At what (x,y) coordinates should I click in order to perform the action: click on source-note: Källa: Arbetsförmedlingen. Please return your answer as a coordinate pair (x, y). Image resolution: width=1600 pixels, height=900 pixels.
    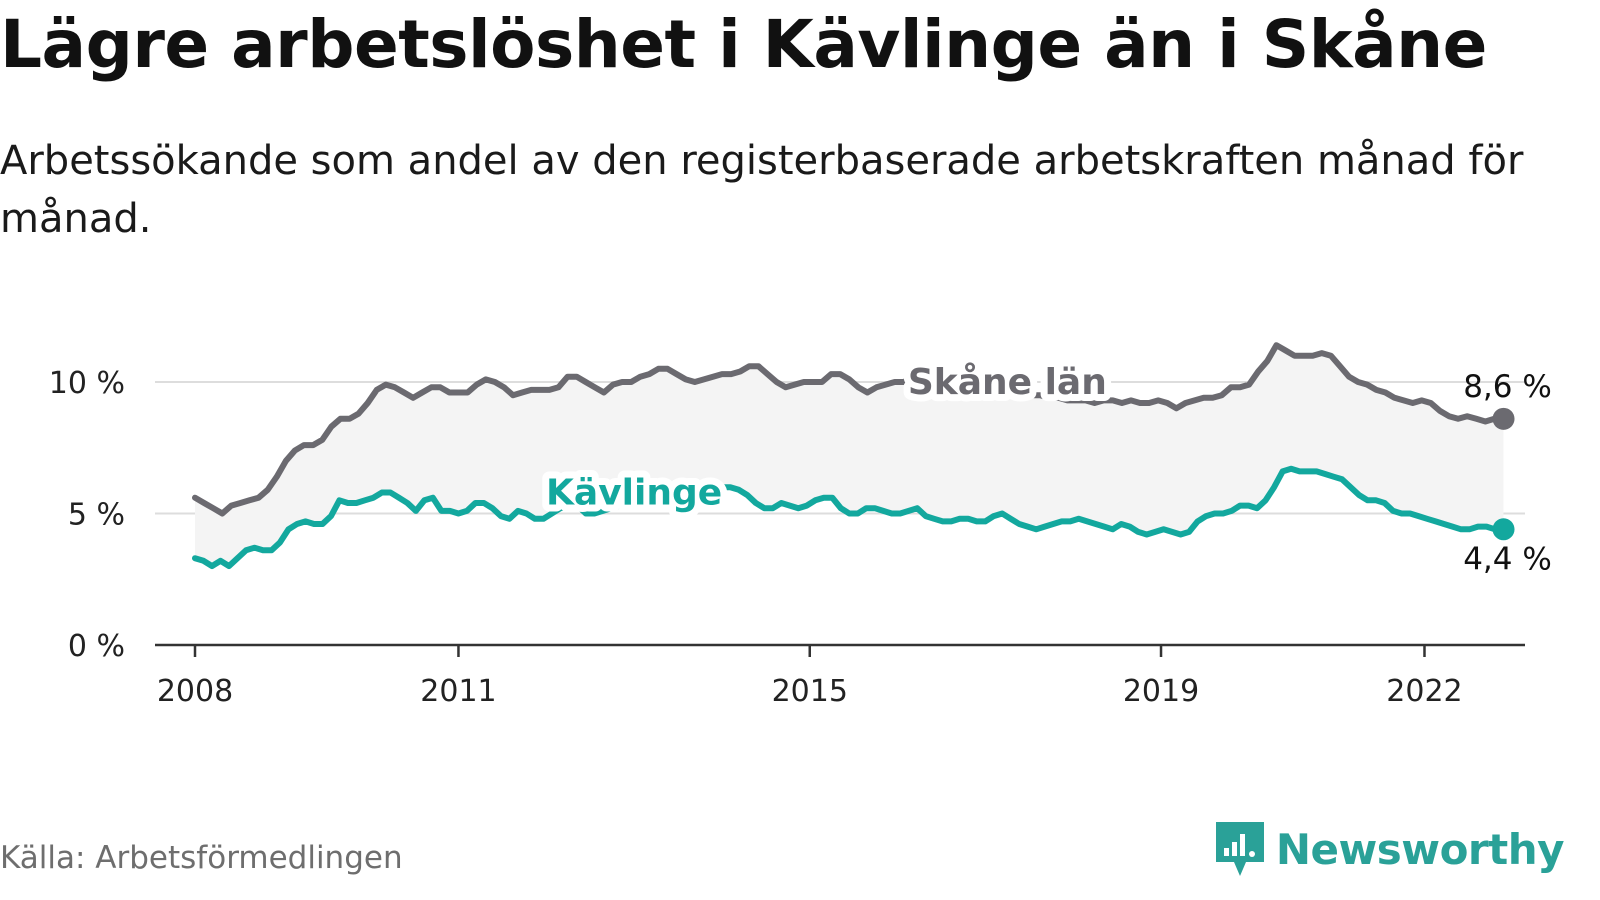
    Looking at the image, I should click on (201, 858).